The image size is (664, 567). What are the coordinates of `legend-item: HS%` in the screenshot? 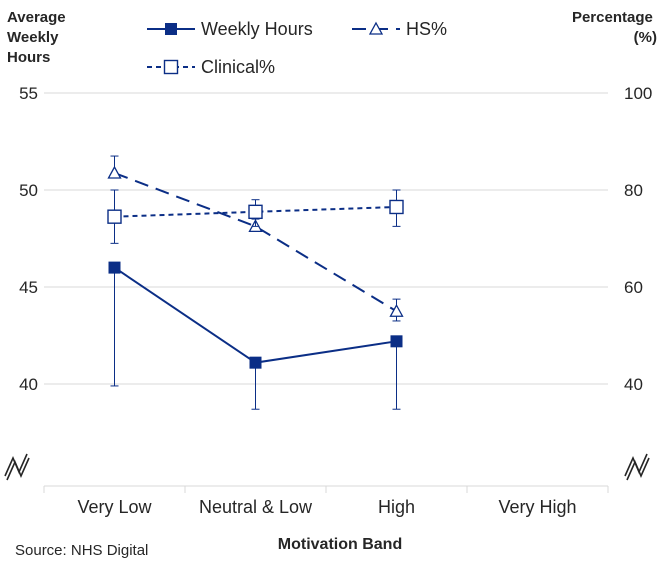 It's located at (399, 29).